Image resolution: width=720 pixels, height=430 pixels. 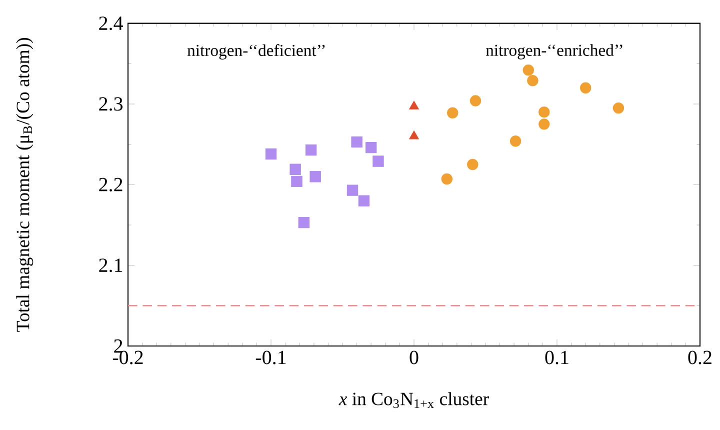 I want to click on x-tick-label: 0.1, so click(x=556, y=357).